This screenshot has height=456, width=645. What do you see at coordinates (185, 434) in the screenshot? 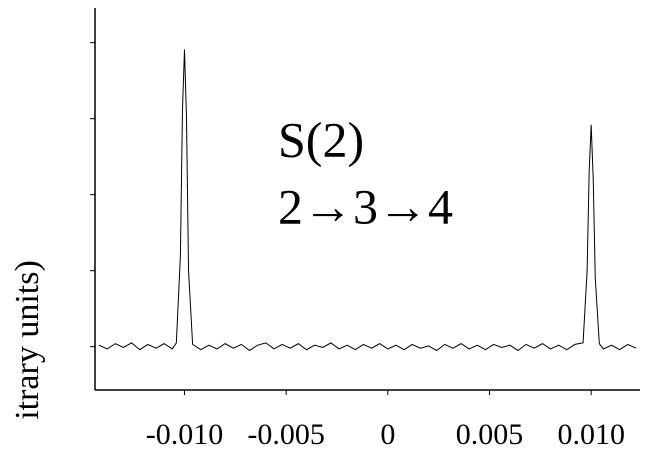
I see `x-tick-label: -0.010` at bounding box center [185, 434].